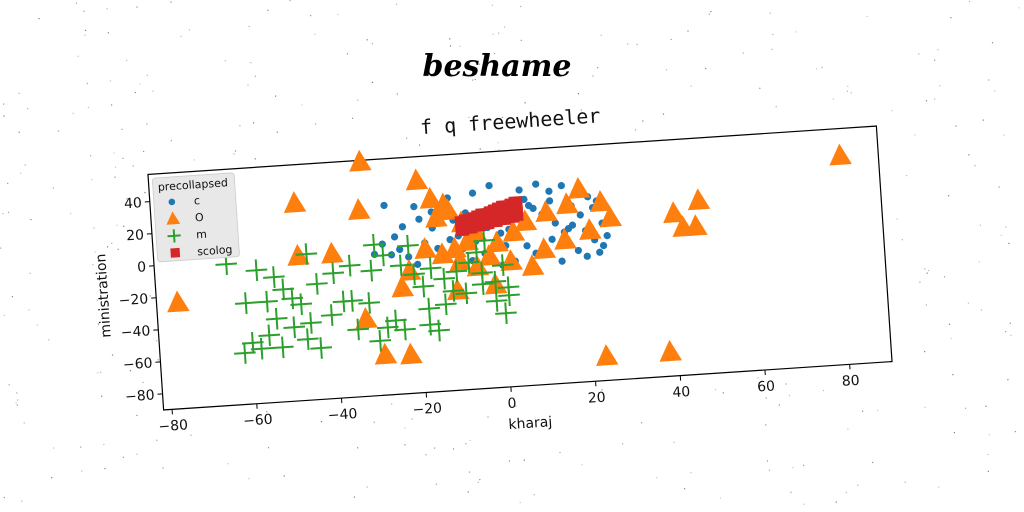 This screenshot has width=1024, height=512. What do you see at coordinates (258, 421) in the screenshot?
I see `x-tick-label: −60` at bounding box center [258, 421].